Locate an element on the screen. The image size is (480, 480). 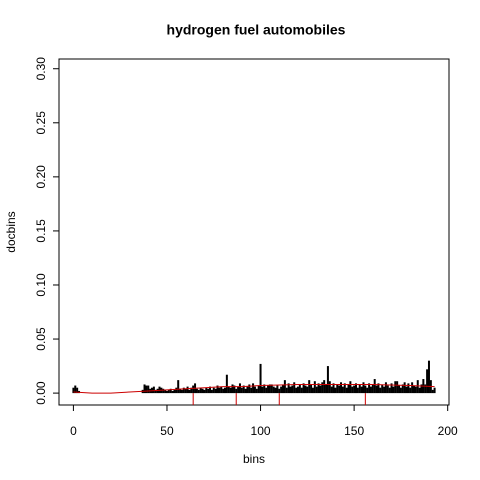
y-tick-label: 0.25 is located at coordinates (41, 123).